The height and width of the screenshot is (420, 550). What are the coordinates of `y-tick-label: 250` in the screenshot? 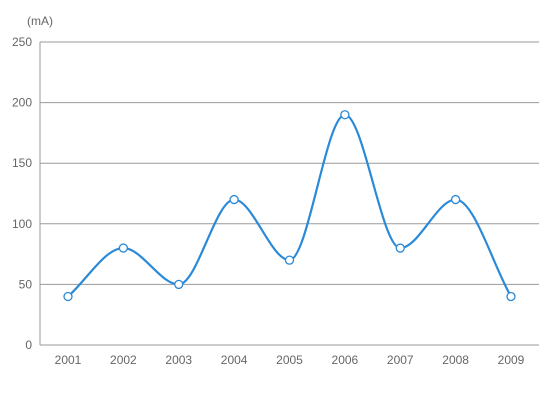 It's located at (22, 42).